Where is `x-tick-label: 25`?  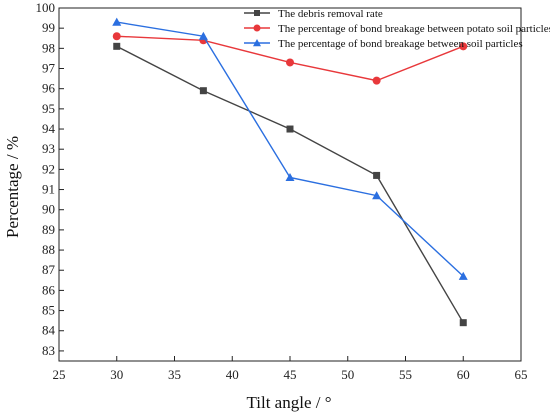
x-tick-label: 25 is located at coordinates (59, 374).